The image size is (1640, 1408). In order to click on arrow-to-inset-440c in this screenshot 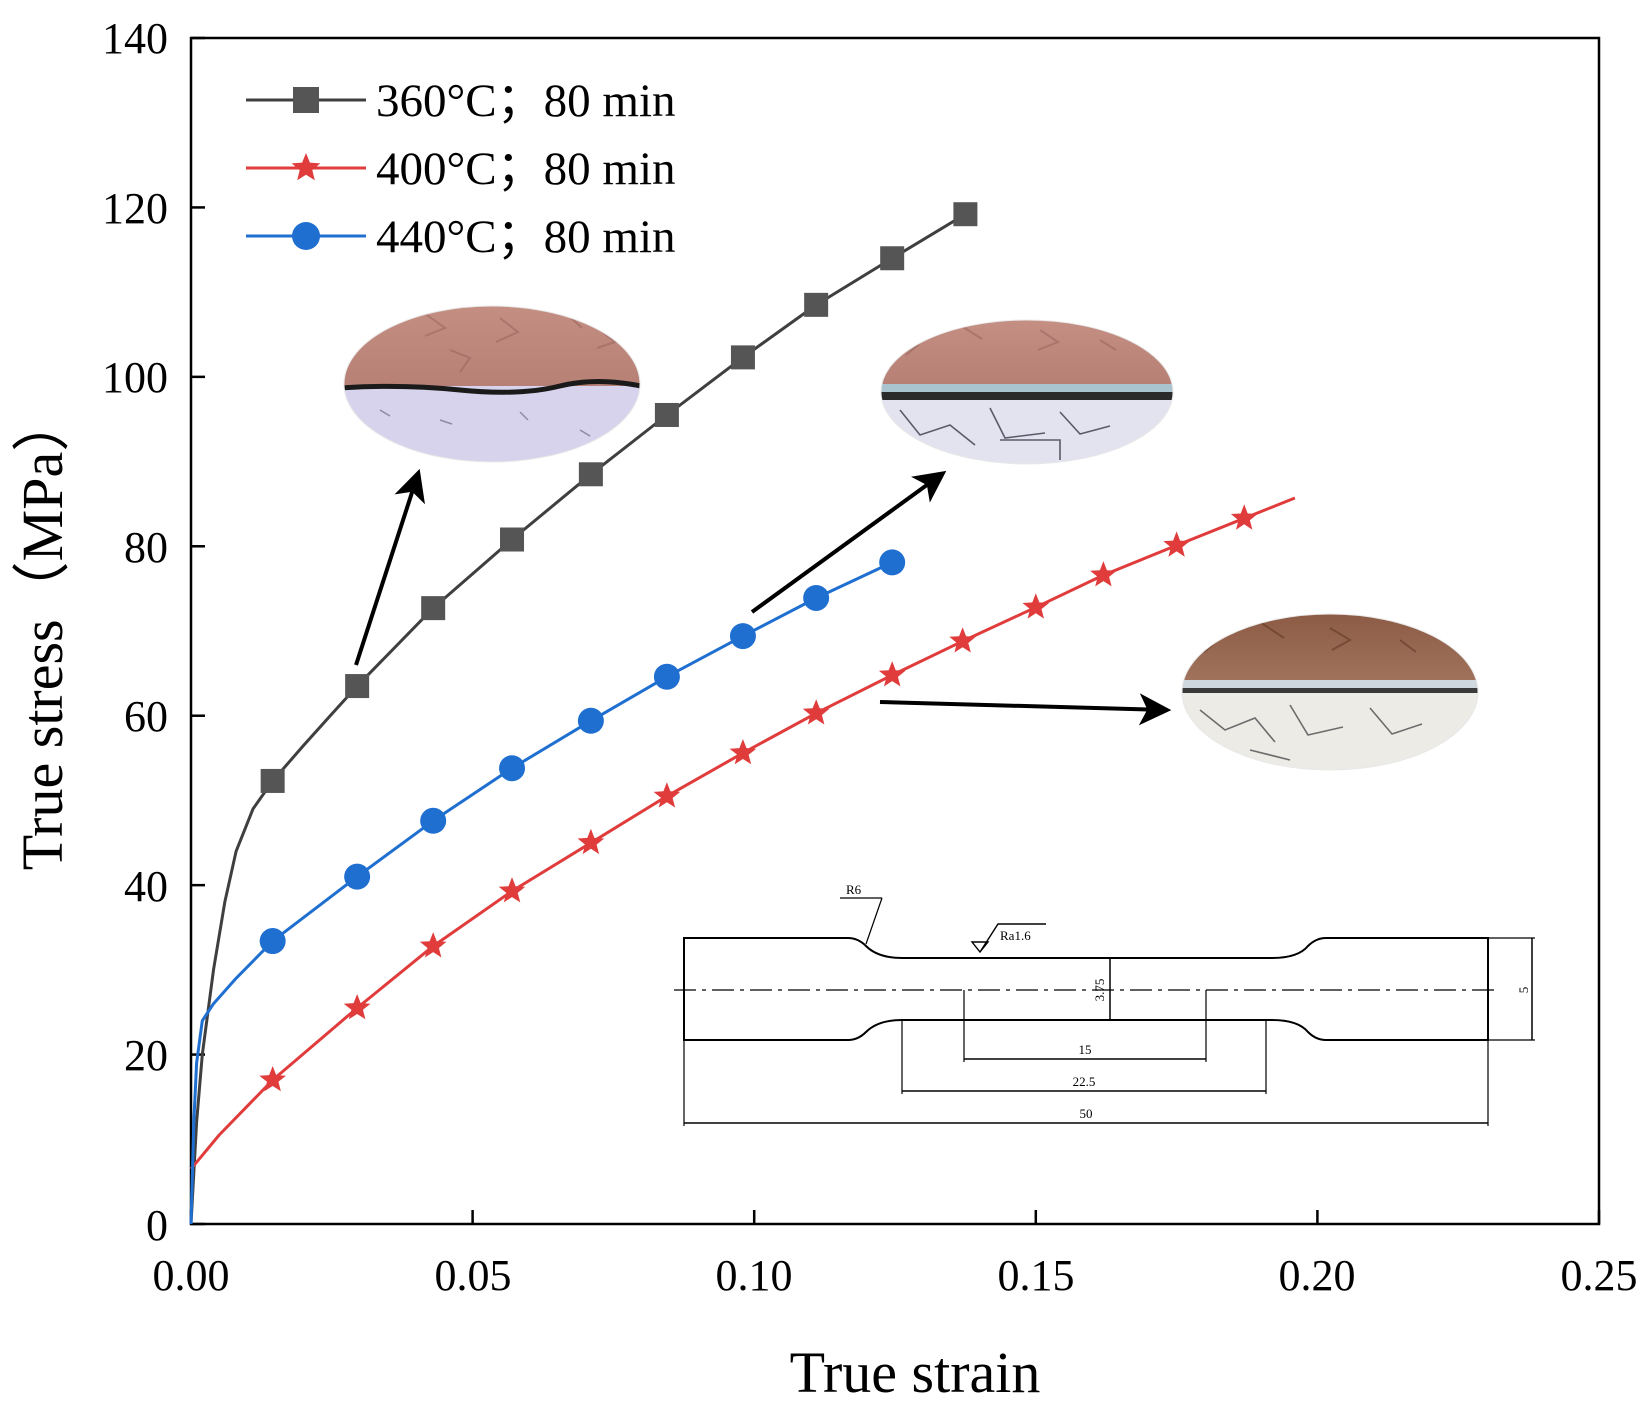, I will do `click(1025, 709)`.